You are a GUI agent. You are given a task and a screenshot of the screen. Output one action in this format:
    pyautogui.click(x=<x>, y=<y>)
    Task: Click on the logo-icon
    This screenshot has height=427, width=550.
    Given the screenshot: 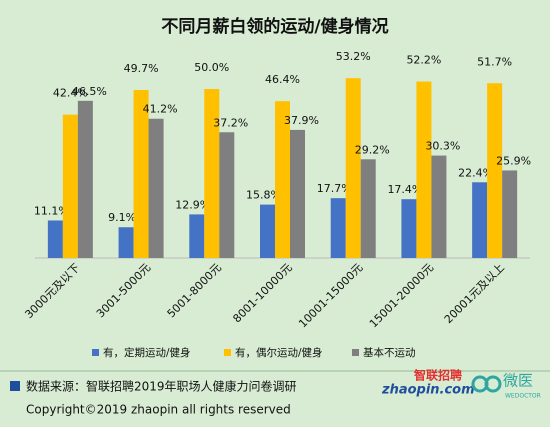 What is the action you would take?
    pyautogui.click(x=493, y=384)
    